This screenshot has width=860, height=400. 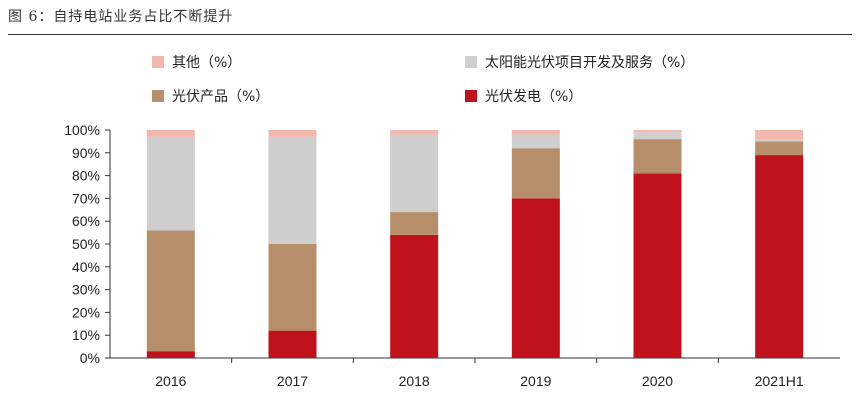 I want to click on bar-2020-其他, so click(x=657, y=131).